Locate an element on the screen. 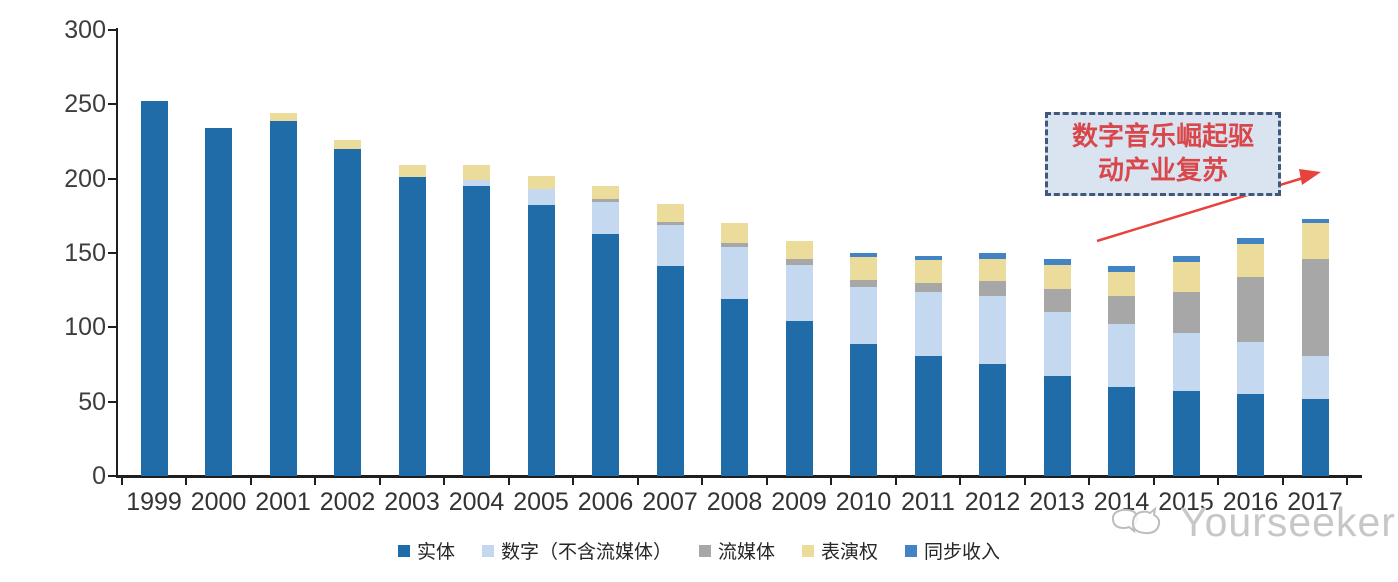  bar-2008 is located at coordinates (734, 349).